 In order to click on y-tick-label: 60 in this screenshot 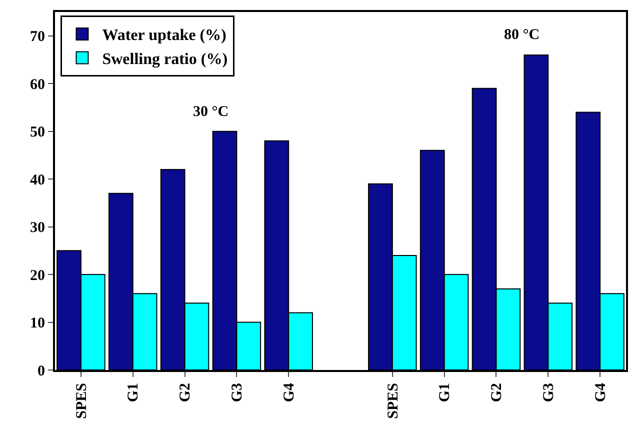, I will do `click(37, 84)`.